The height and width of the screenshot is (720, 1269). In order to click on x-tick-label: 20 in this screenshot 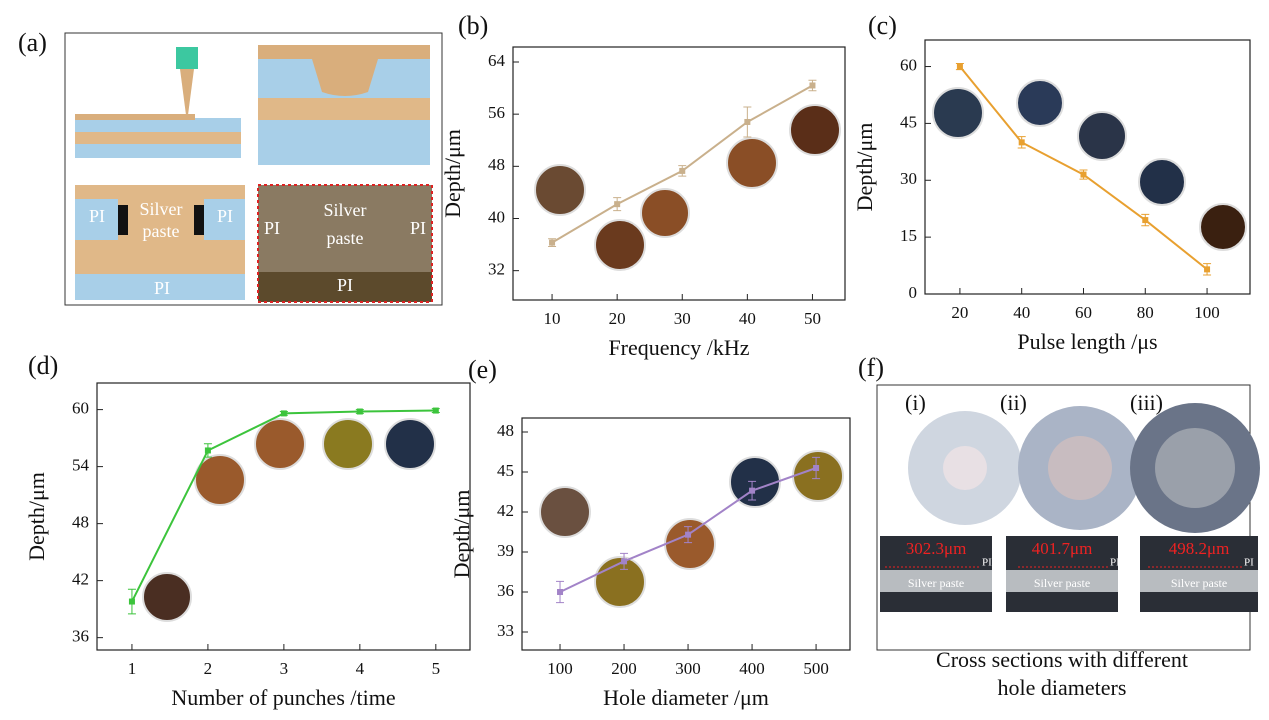, I will do `click(959, 312)`.